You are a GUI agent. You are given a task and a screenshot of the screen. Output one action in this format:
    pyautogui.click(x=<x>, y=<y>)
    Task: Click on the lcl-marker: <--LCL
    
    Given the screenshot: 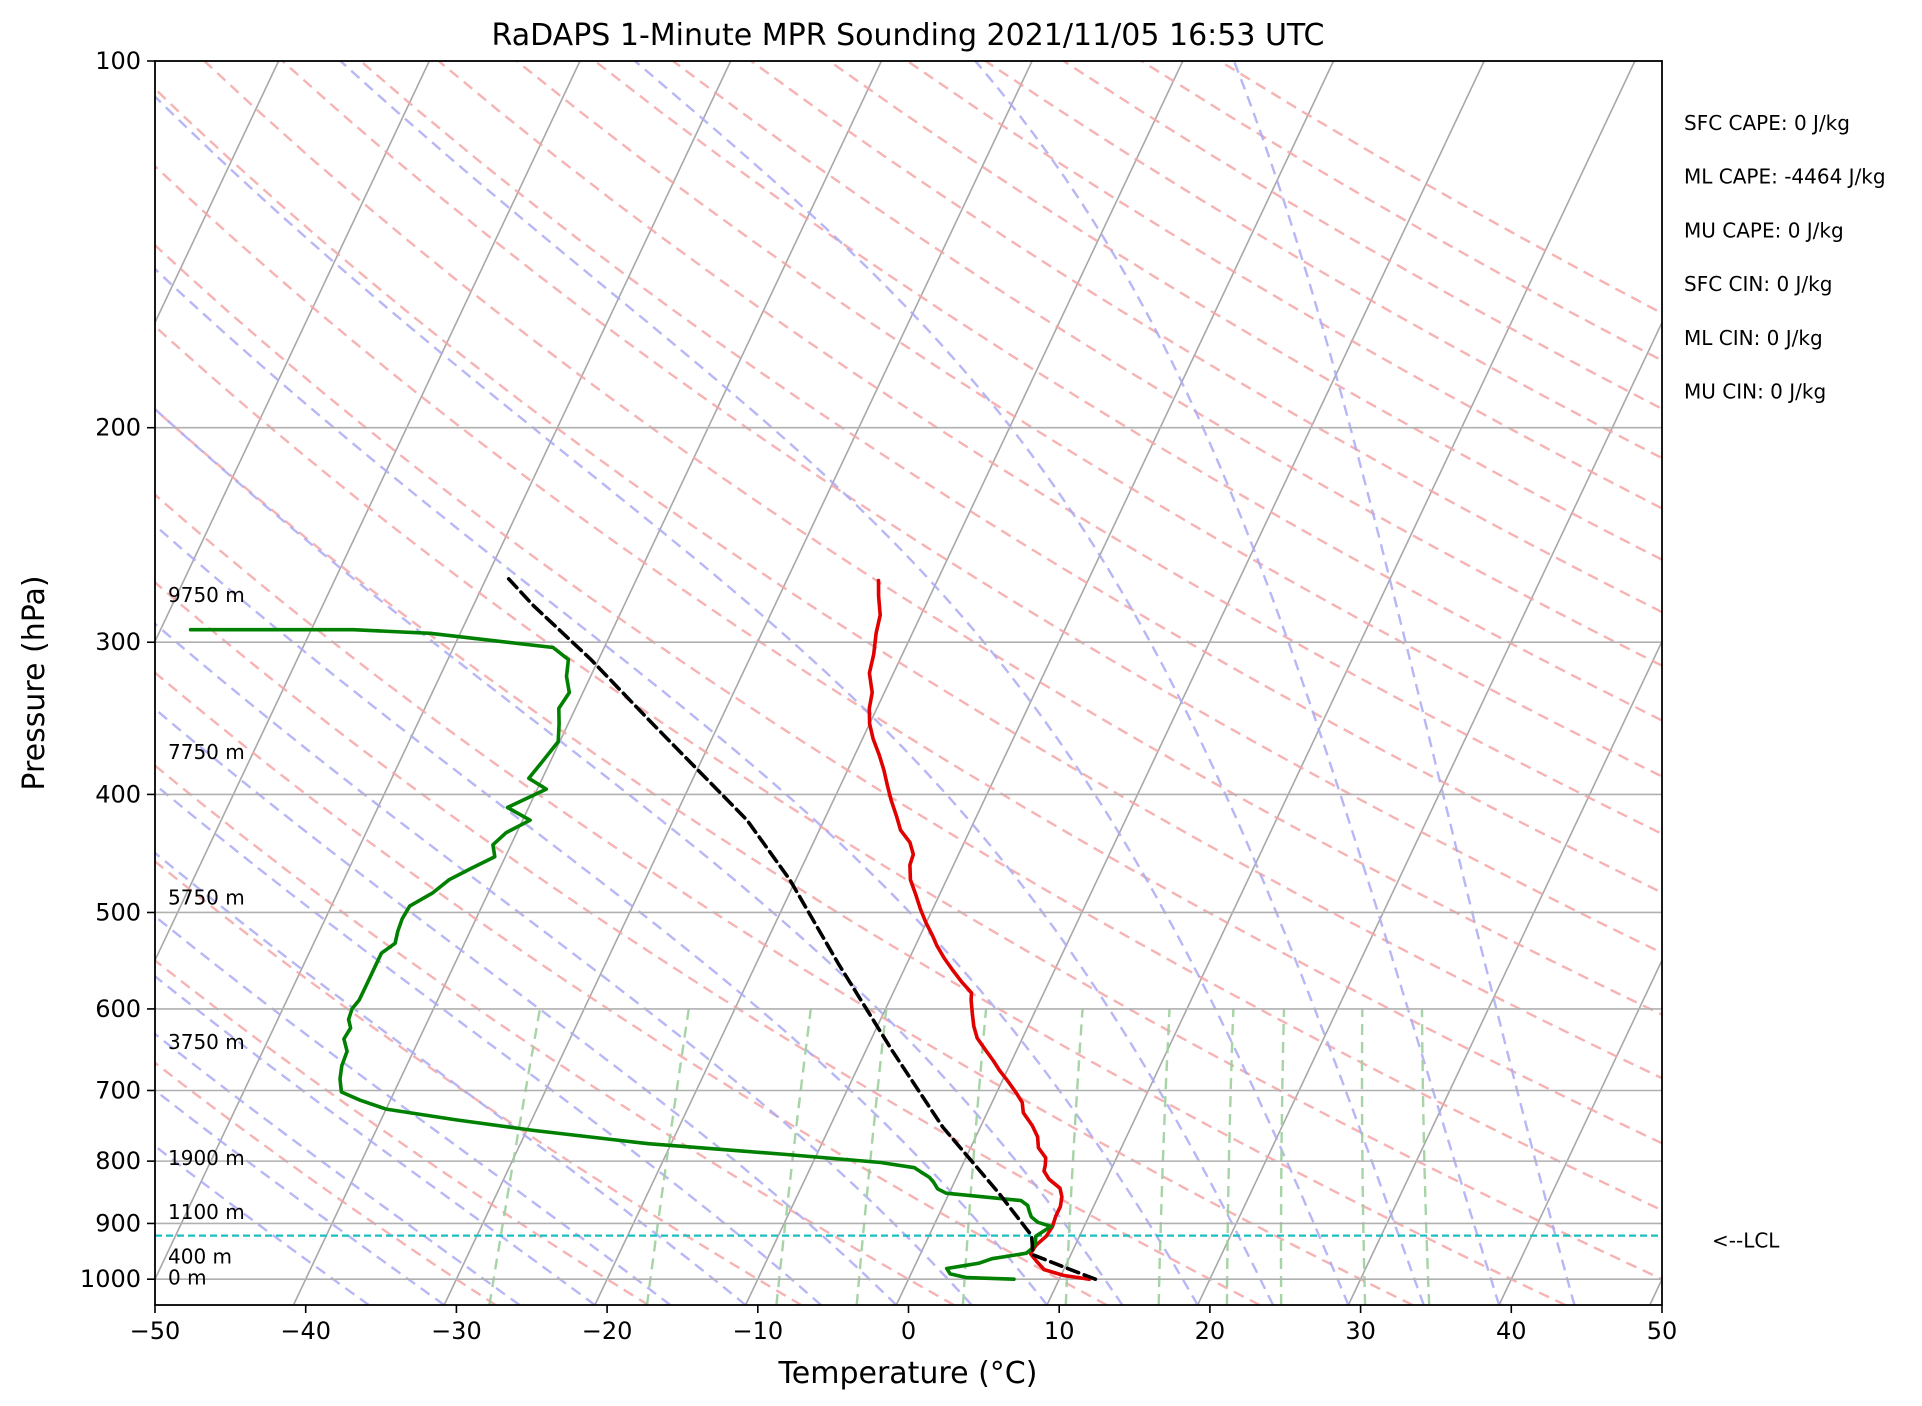 What is the action you would take?
    pyautogui.click(x=967, y=1241)
    